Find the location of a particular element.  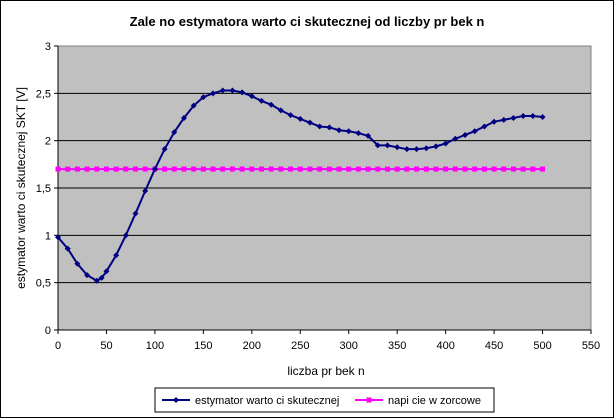

legend-marker-estimator is located at coordinates (176, 400).